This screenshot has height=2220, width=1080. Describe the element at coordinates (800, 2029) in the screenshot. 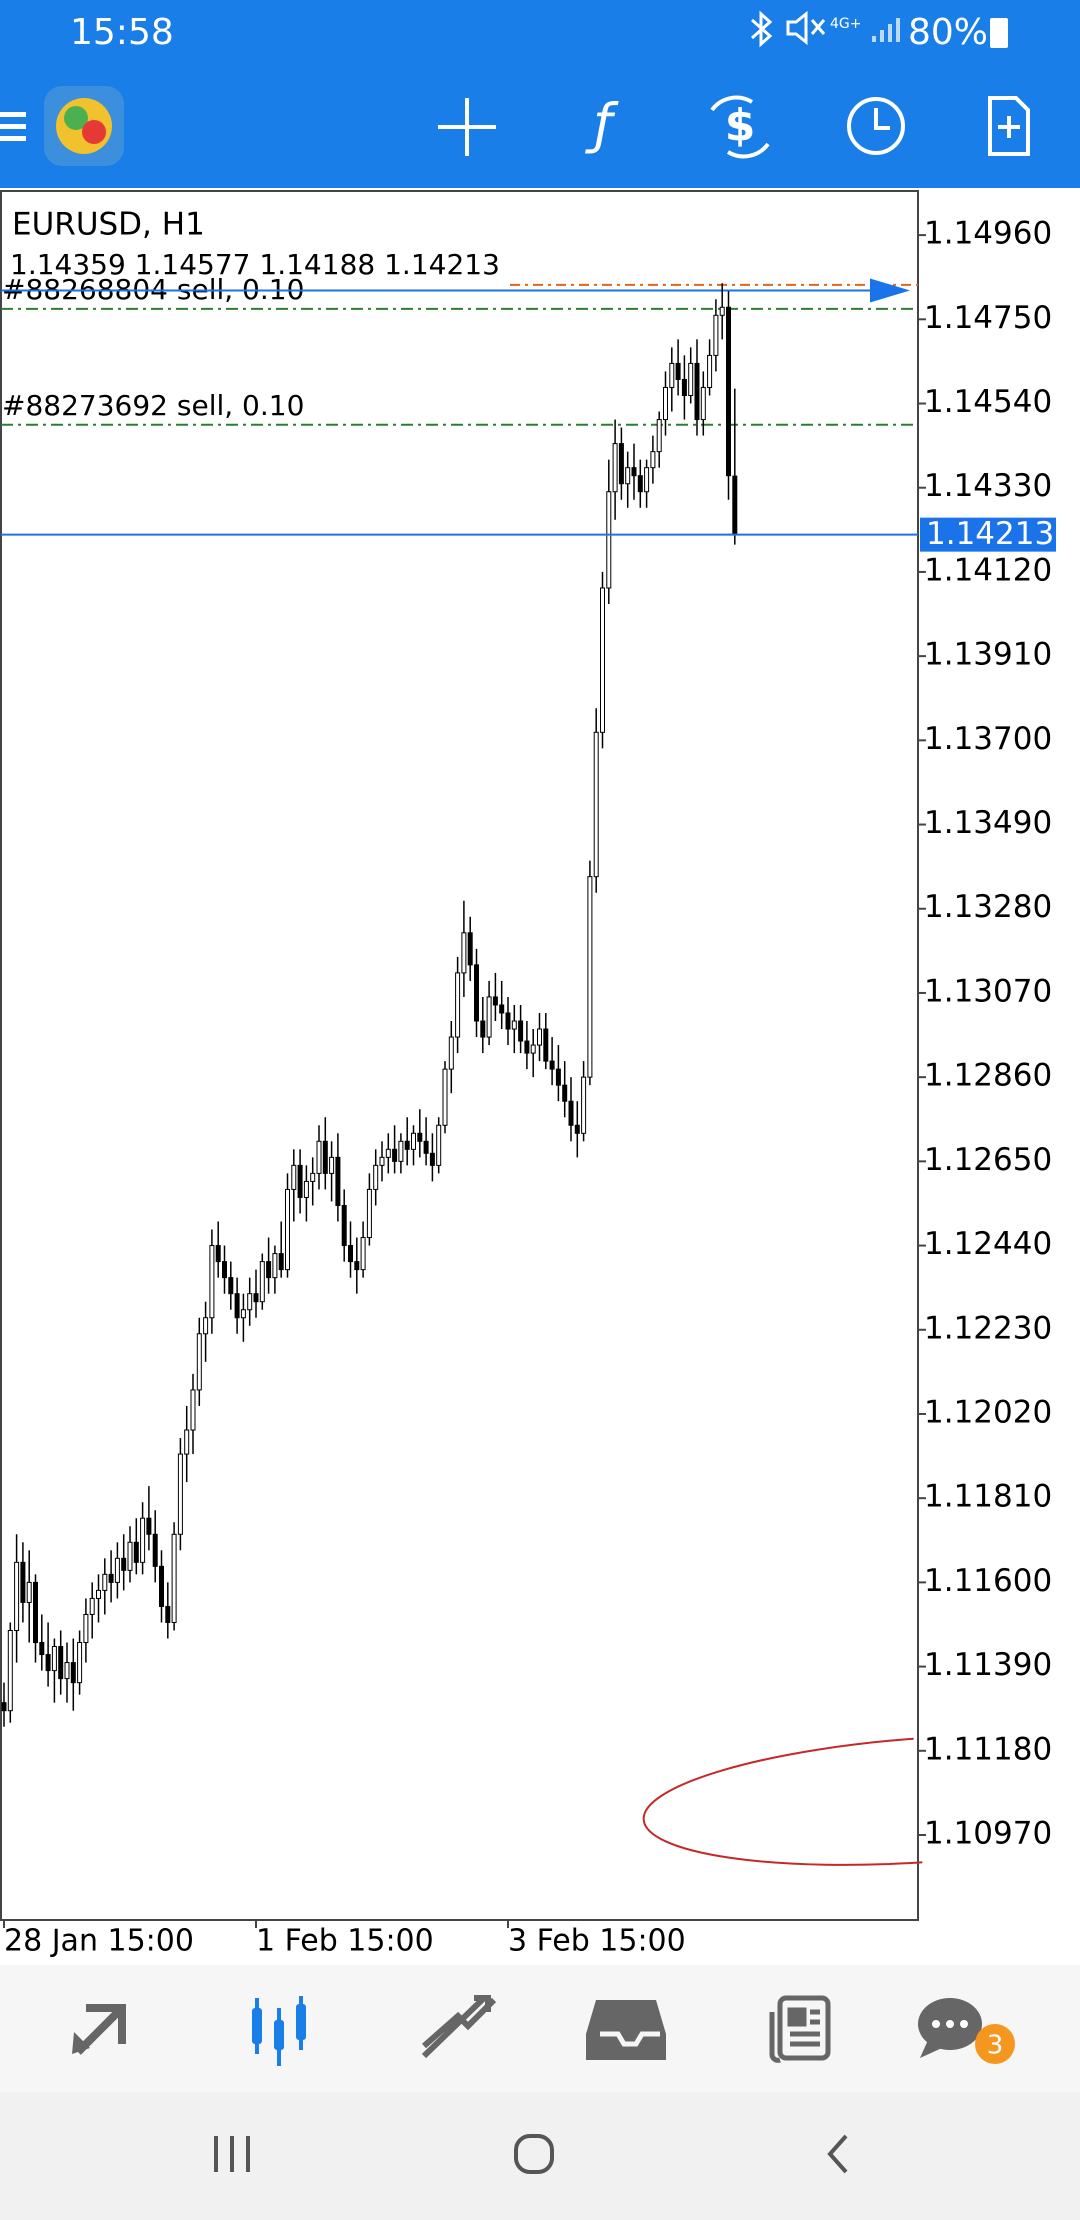

I see `nav-news` at that location.